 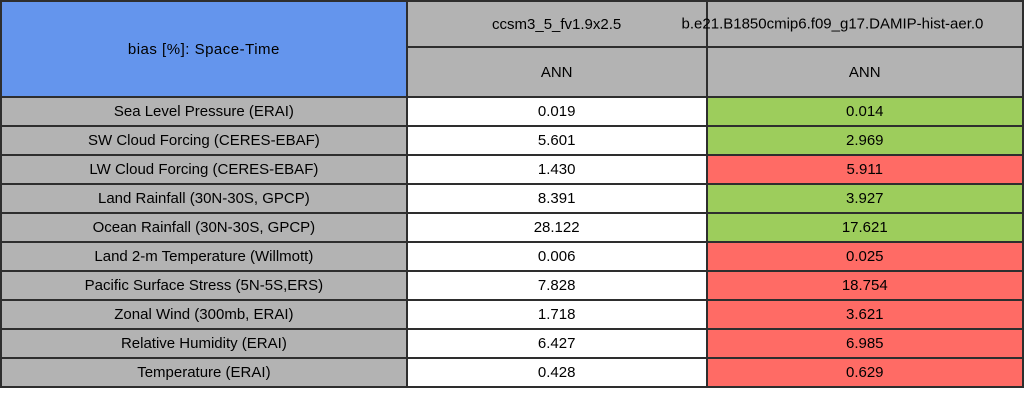 What do you see at coordinates (556, 198) in the screenshot?
I see `metric-value-model1: 8.391` at bounding box center [556, 198].